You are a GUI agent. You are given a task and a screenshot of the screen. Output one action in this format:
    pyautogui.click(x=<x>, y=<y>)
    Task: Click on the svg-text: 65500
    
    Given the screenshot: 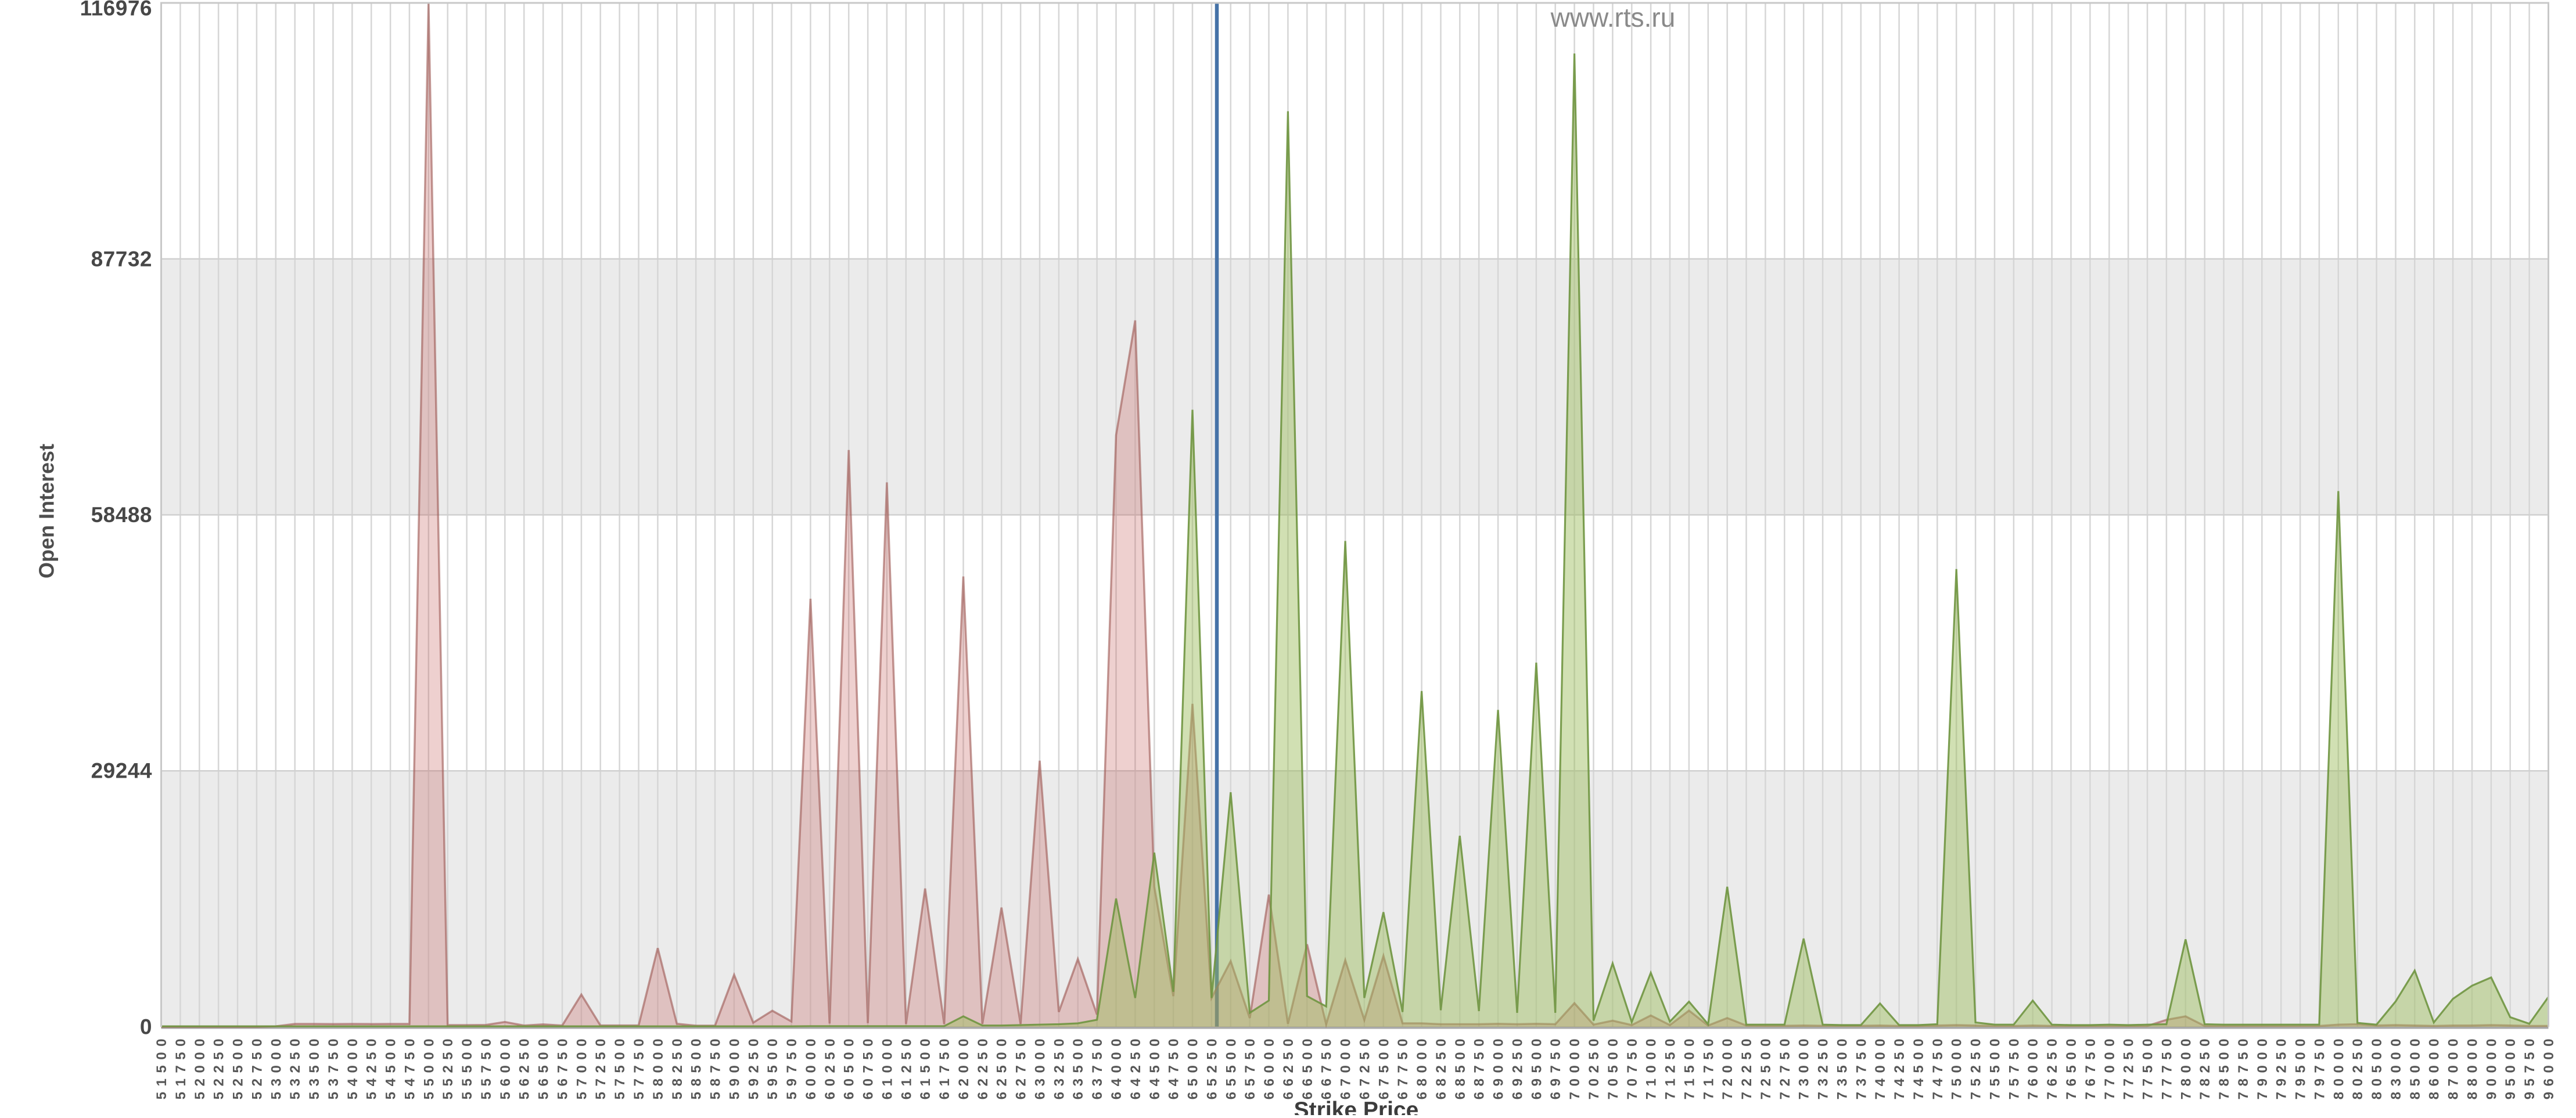 What is the action you would take?
    pyautogui.click(x=1231, y=1066)
    